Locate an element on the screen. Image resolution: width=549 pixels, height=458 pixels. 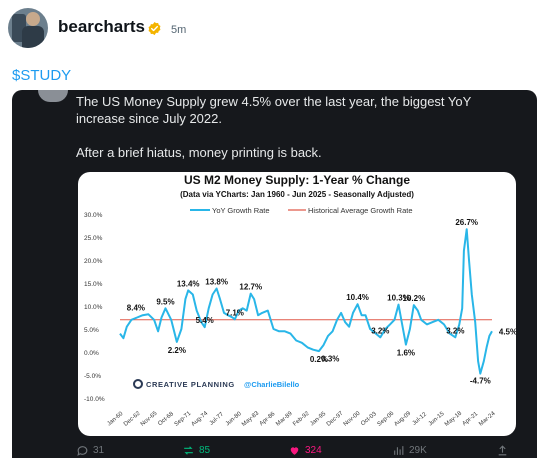
x-tick-label: Jan-95 is located at coordinates (318, 419).